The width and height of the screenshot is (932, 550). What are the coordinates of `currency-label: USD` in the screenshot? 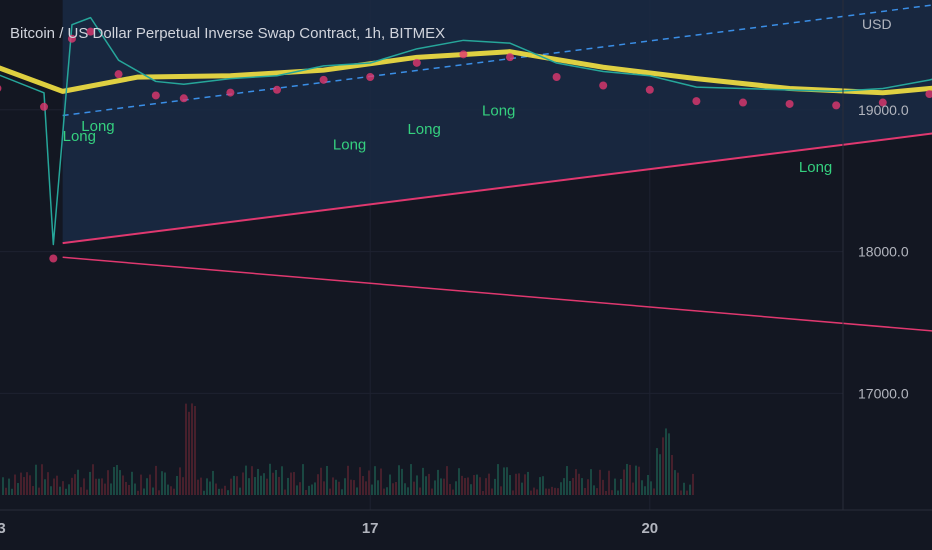 It's located at (877, 24).